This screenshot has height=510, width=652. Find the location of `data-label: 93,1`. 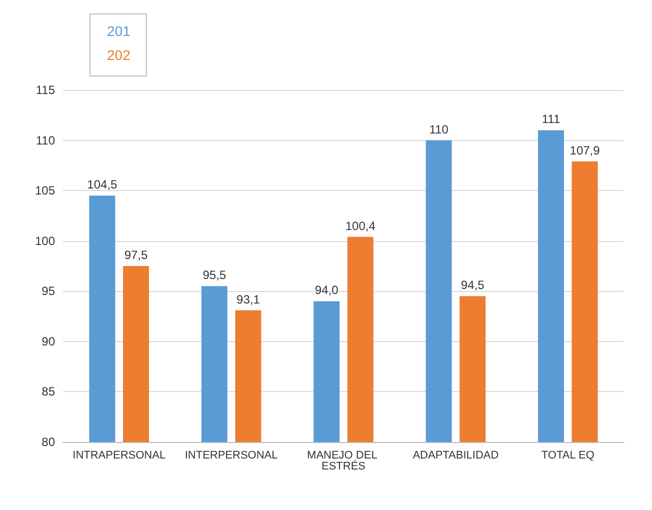

data-label: 93,1 is located at coordinates (248, 299).